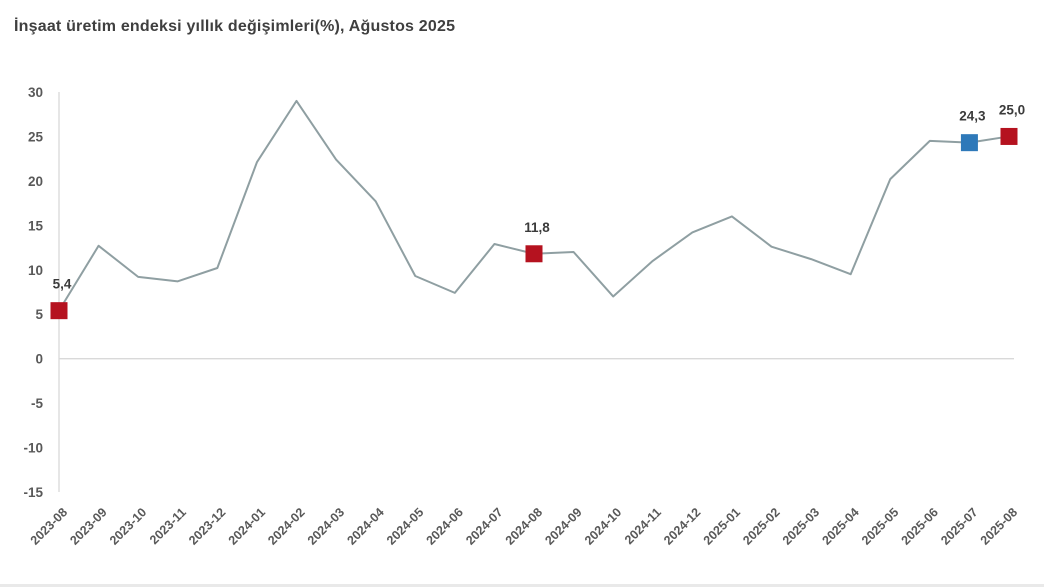 The image size is (1044, 587). Describe the element at coordinates (365, 526) in the screenshot. I see `x-tick-label-2024-04: 2024-04` at that location.